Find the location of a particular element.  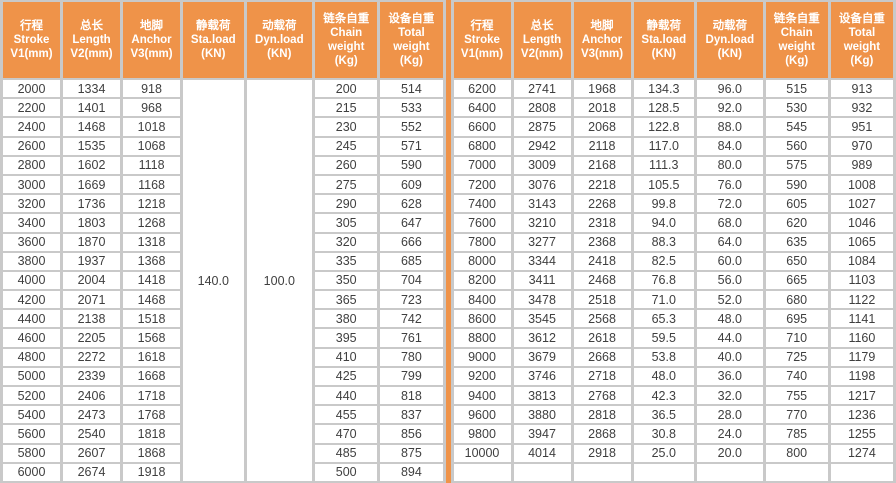

cell: 59.5 is located at coordinates (663, 338).